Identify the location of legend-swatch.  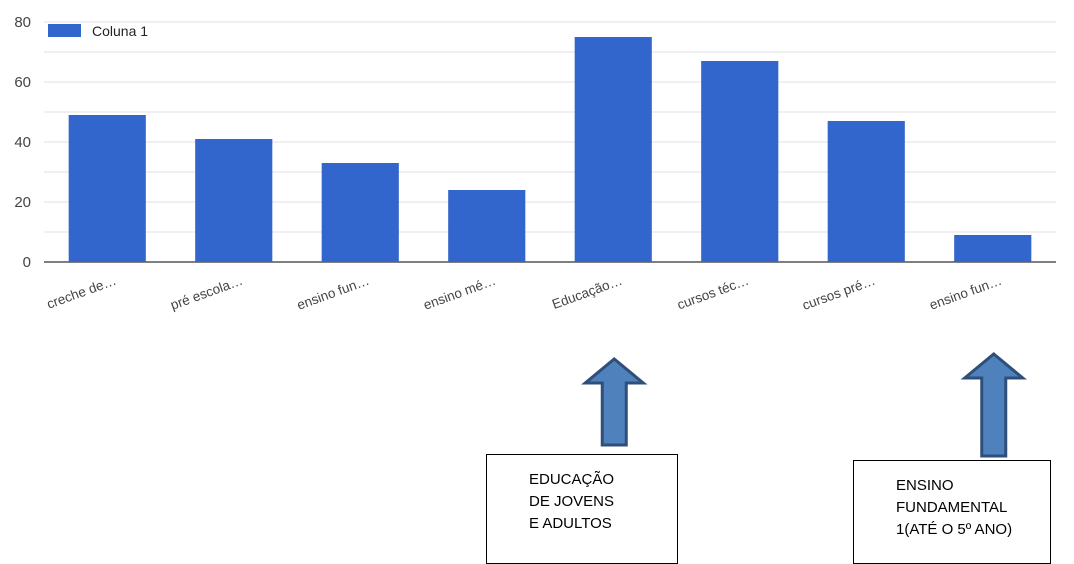
(64, 30).